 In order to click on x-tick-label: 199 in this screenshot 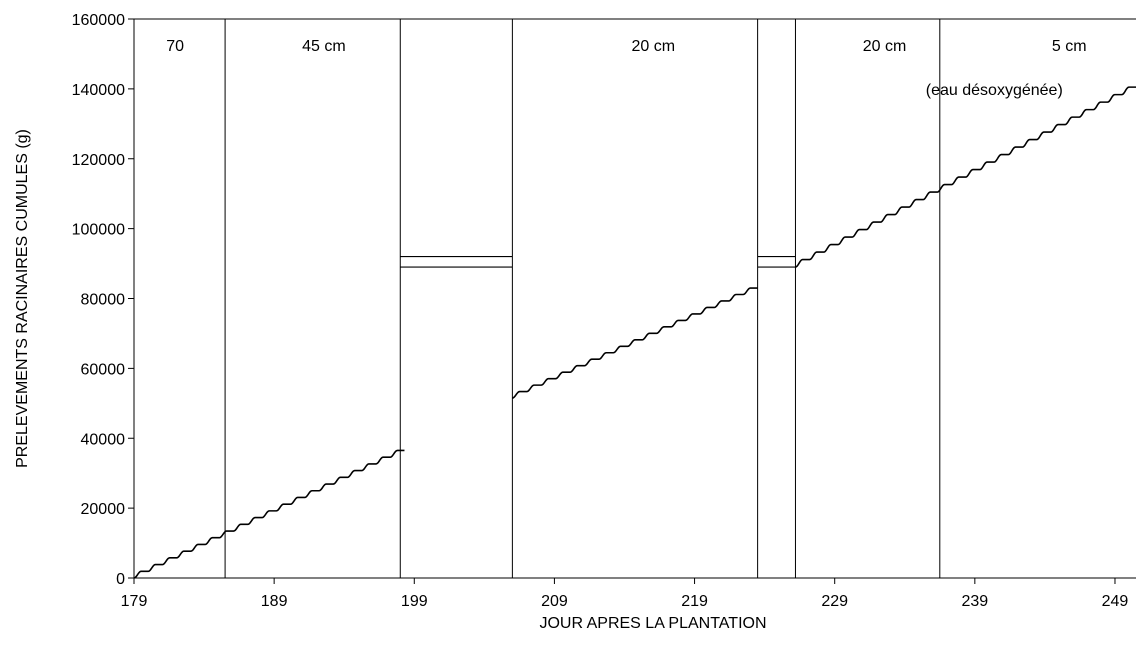, I will do `click(414, 601)`.